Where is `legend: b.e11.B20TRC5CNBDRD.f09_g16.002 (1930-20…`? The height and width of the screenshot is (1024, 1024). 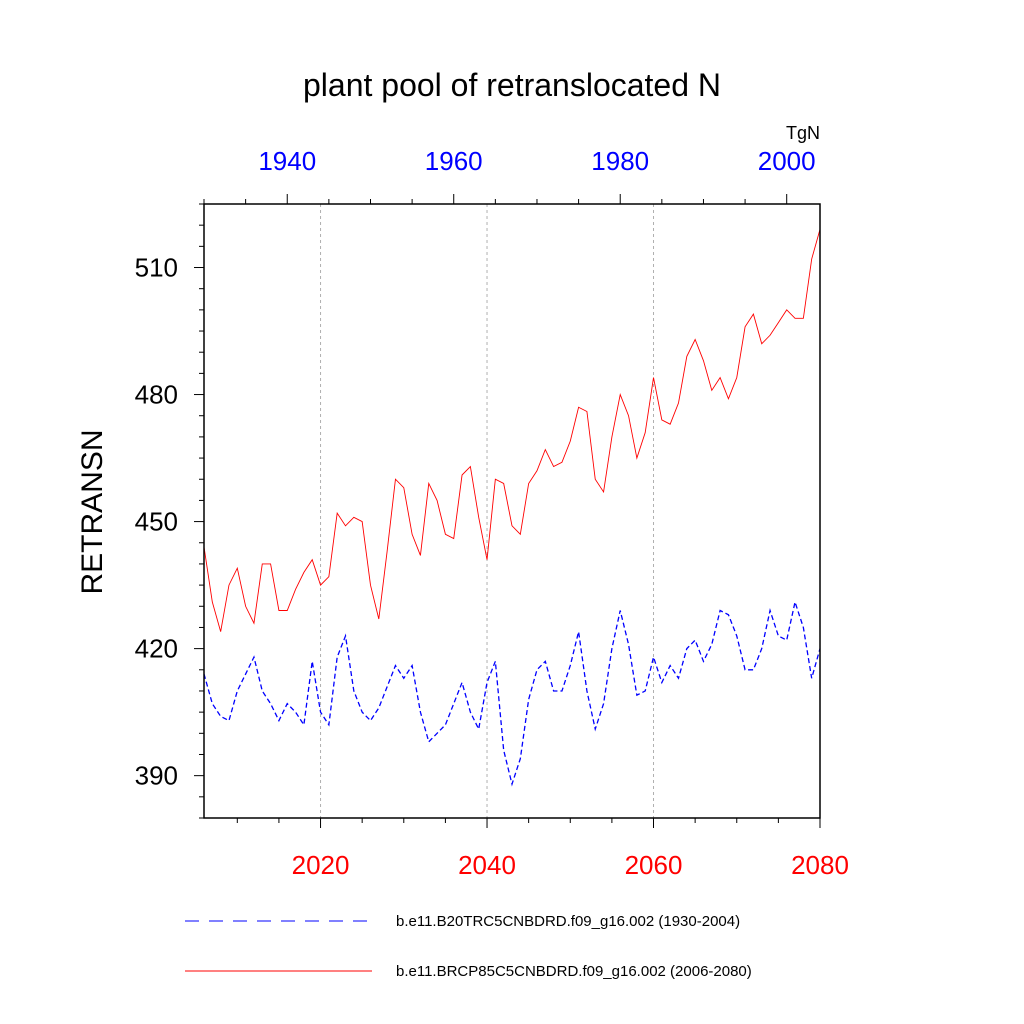
legend: b.e11.B20TRC5CNBDRD.f09_g16.002 (1930-20… is located at coordinates (468, 946).